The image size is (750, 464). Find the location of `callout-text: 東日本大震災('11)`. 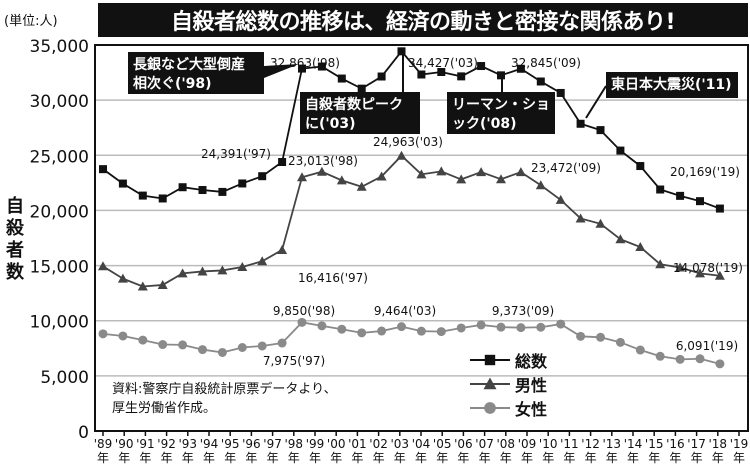

callout-text: 東日本大震災('11) is located at coordinates (671, 84).